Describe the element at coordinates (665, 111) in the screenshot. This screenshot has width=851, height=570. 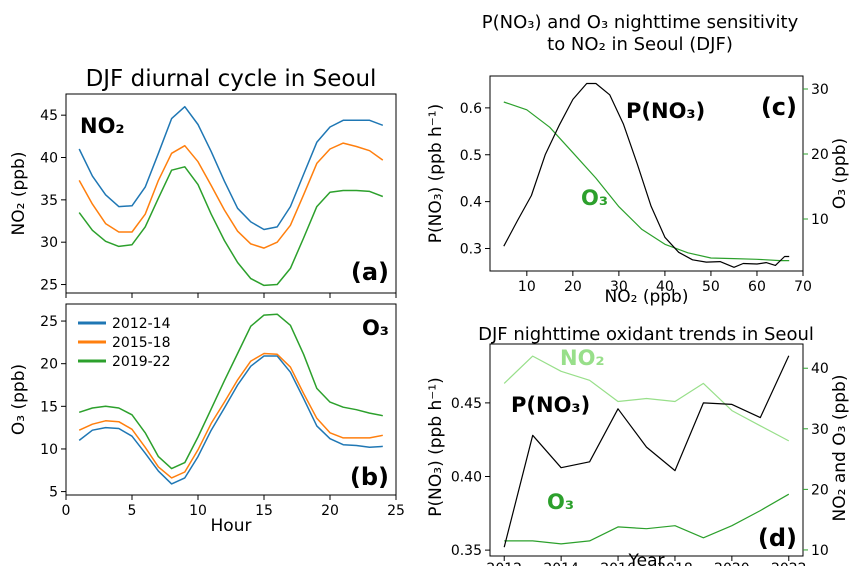
I see `panel-c-pno3-label: P(NO₃)` at that location.